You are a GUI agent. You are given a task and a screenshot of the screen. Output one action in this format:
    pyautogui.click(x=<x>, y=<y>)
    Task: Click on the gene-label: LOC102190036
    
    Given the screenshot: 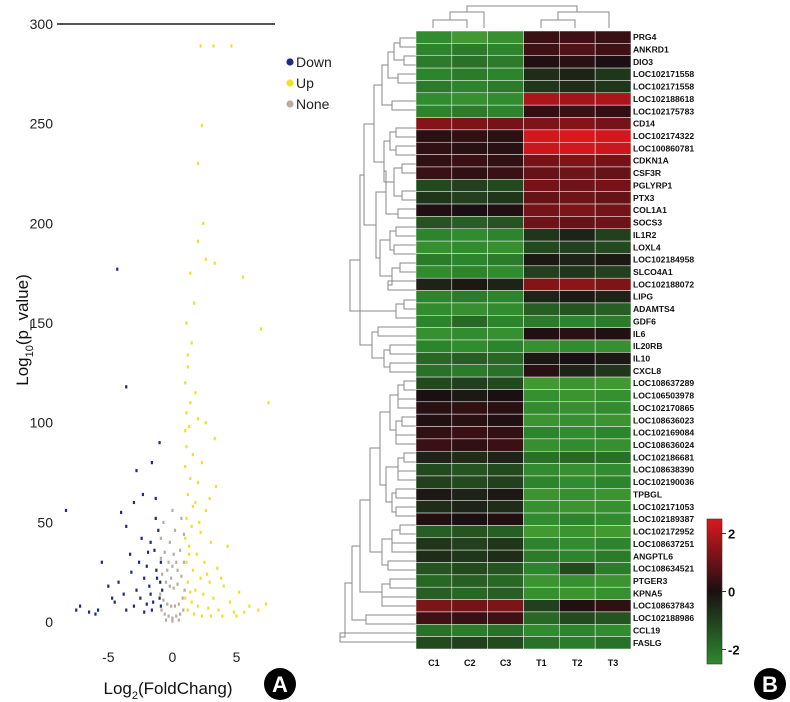 What is the action you would take?
    pyautogui.click(x=663, y=482)
    